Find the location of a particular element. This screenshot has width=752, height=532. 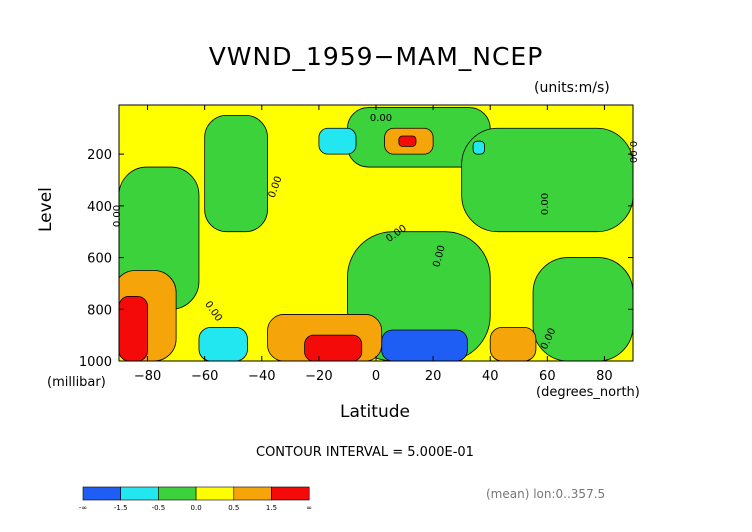

contour-interval-note: CONTOUR INTERVAL = 5.000E-01 is located at coordinates (365, 452).